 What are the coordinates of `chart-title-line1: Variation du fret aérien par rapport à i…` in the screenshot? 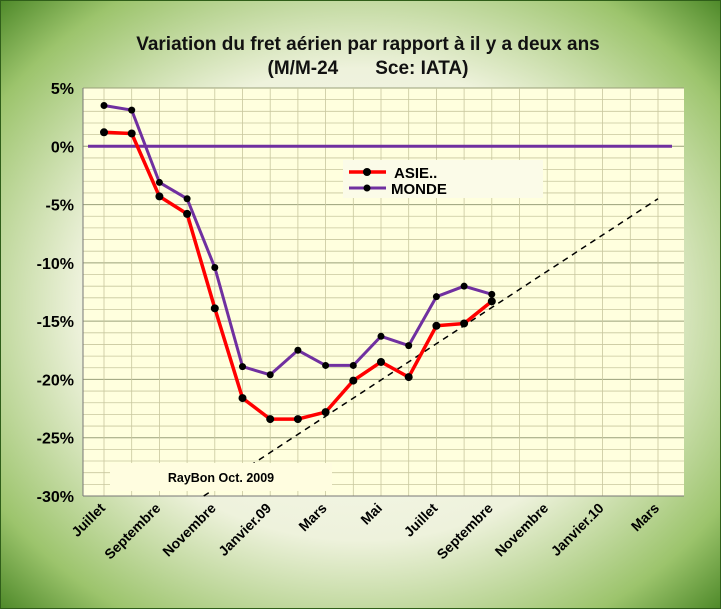 It's located at (368, 44).